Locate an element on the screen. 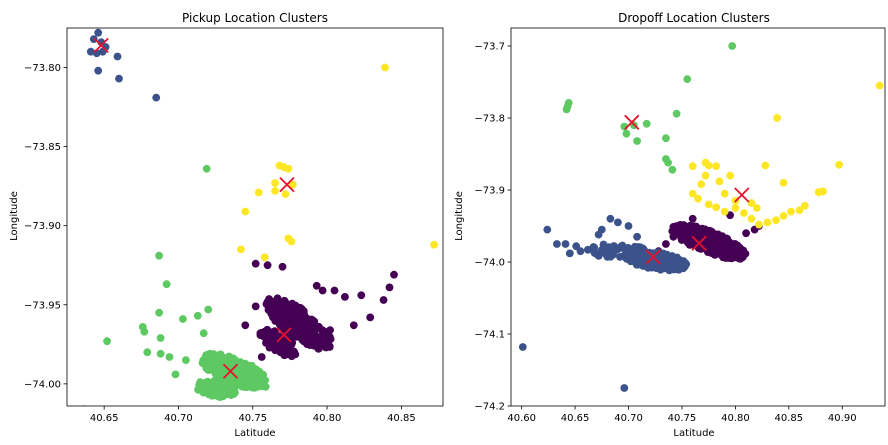  dropoff-y-tick-label: −74.1 is located at coordinates (489, 335).